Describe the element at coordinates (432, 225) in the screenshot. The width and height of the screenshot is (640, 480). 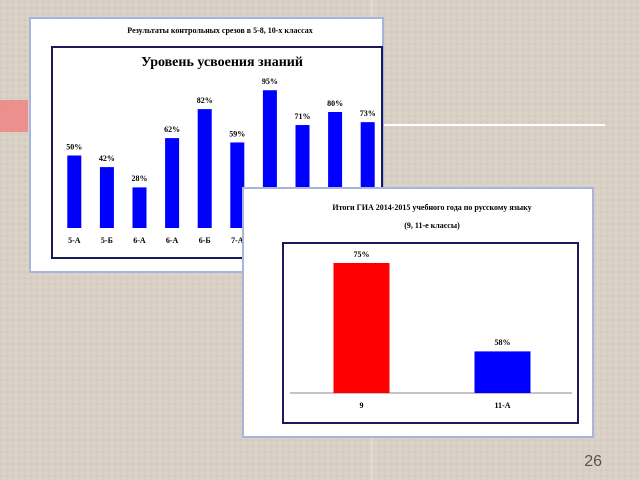
I see `chart-subtitle: (9, 11-е классы)` at that location.